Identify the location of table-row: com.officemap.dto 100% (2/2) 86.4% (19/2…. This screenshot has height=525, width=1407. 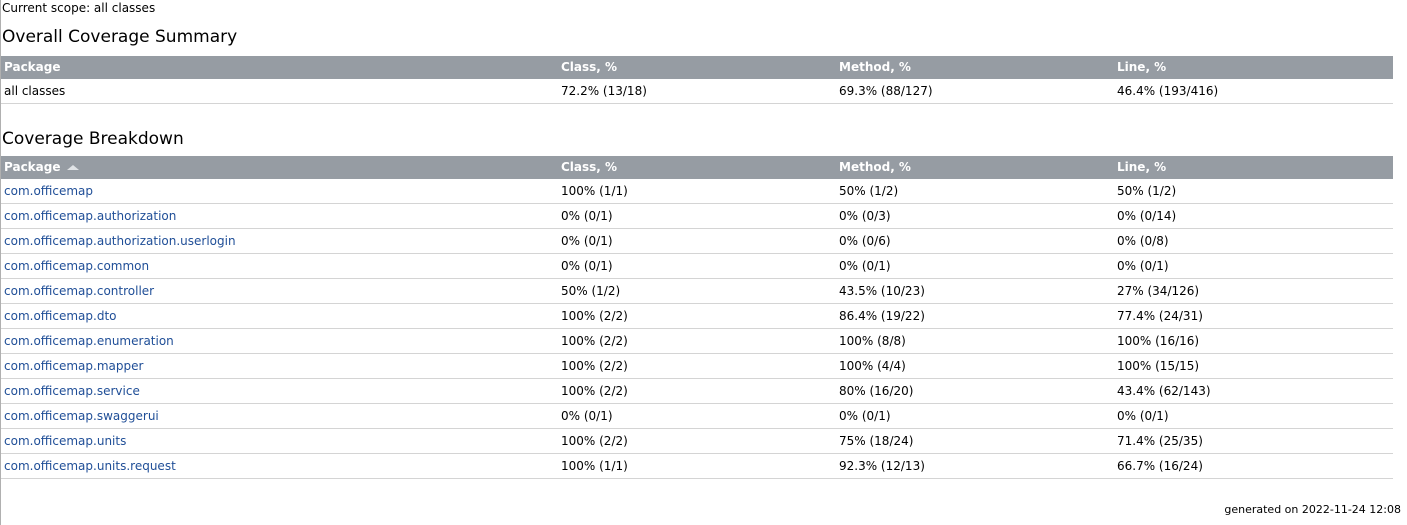
(697, 316).